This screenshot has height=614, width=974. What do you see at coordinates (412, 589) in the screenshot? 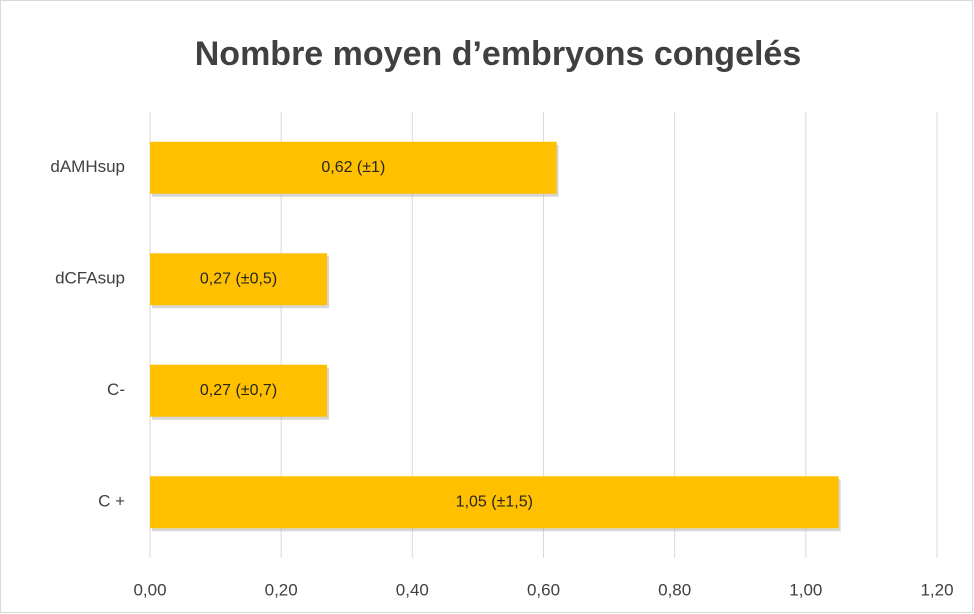
I see `x-tick-label: 0,40` at bounding box center [412, 589].